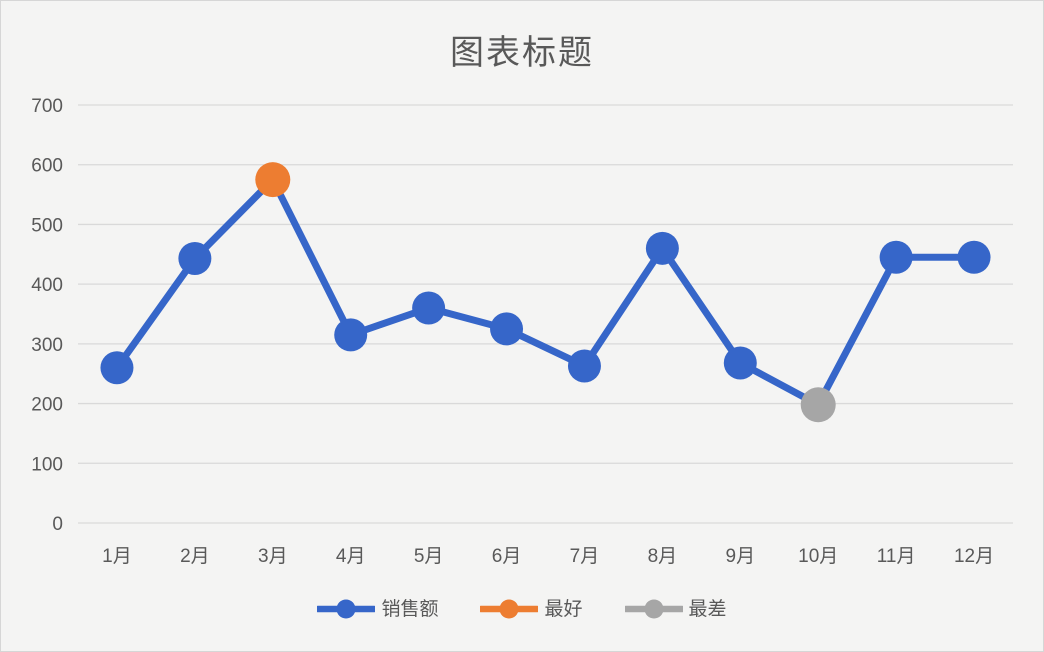  Describe the element at coordinates (584, 366) in the screenshot. I see `data-point-7月` at that location.